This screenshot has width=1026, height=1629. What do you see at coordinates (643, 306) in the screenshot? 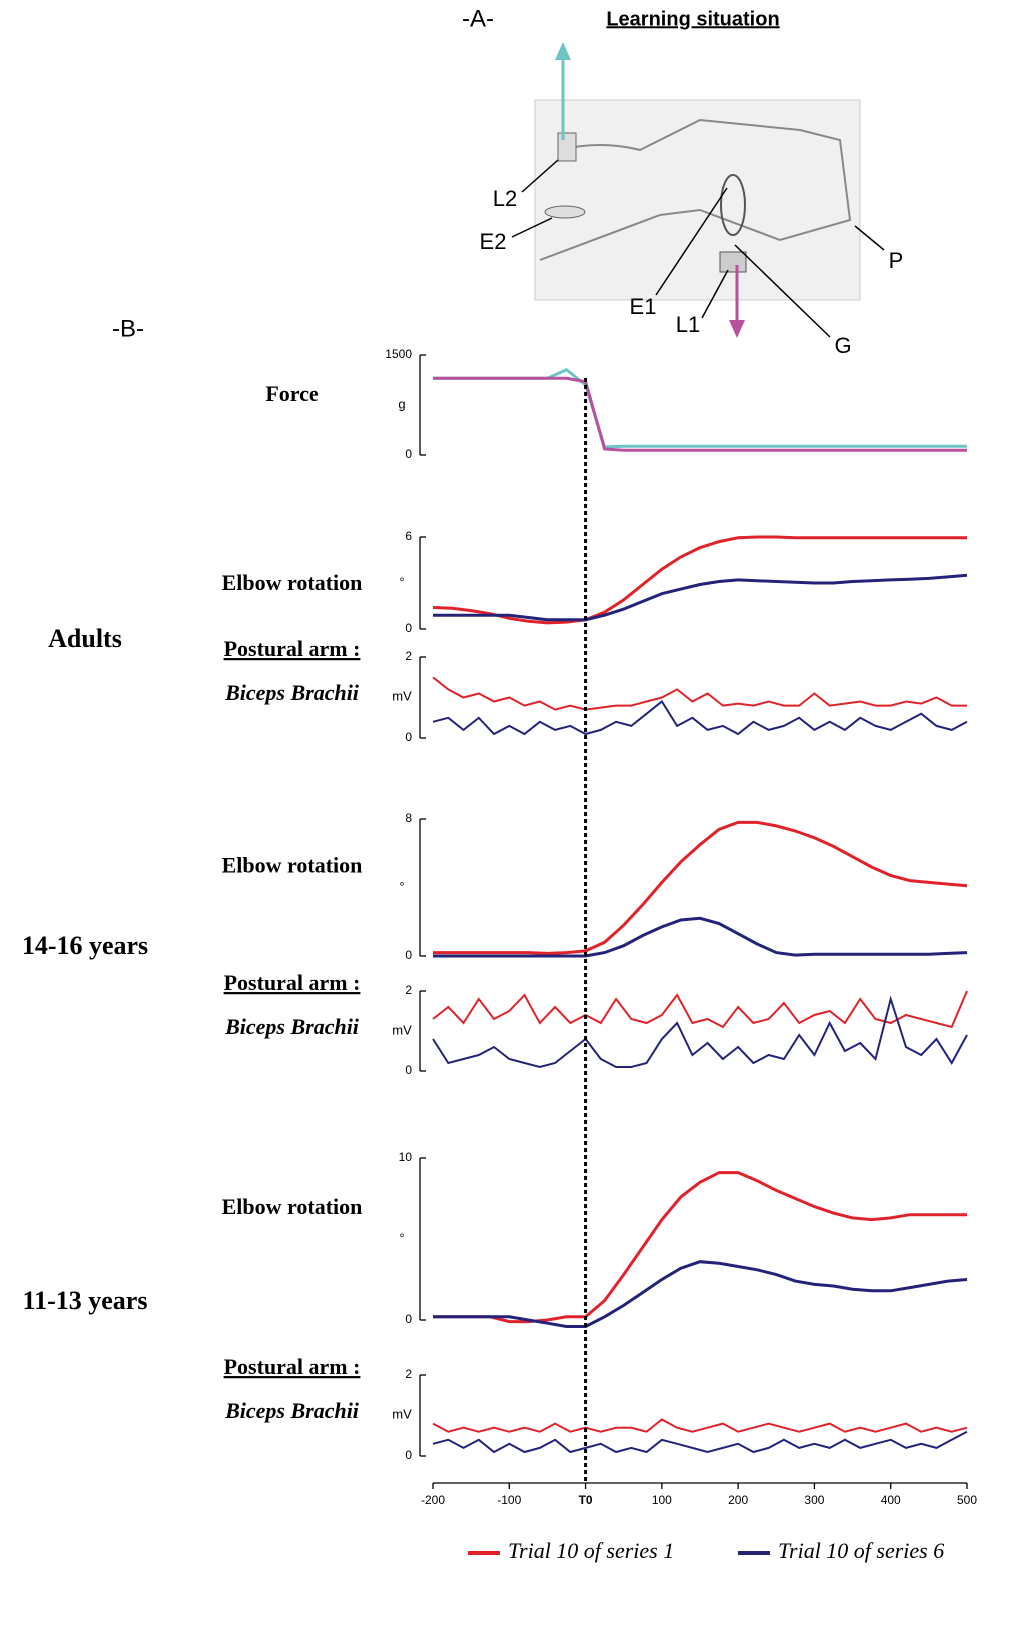
I see `part-label: E1` at bounding box center [643, 306].